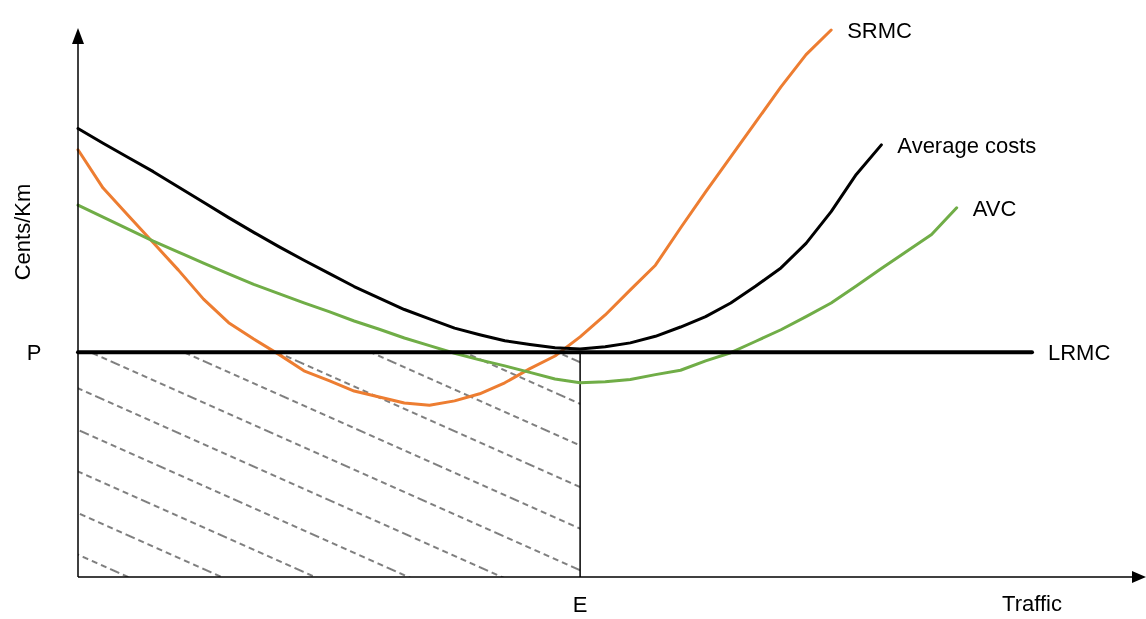 This screenshot has width=1146, height=619. Describe the element at coordinates (580, 604) in the screenshot. I see `text: E` at that location.